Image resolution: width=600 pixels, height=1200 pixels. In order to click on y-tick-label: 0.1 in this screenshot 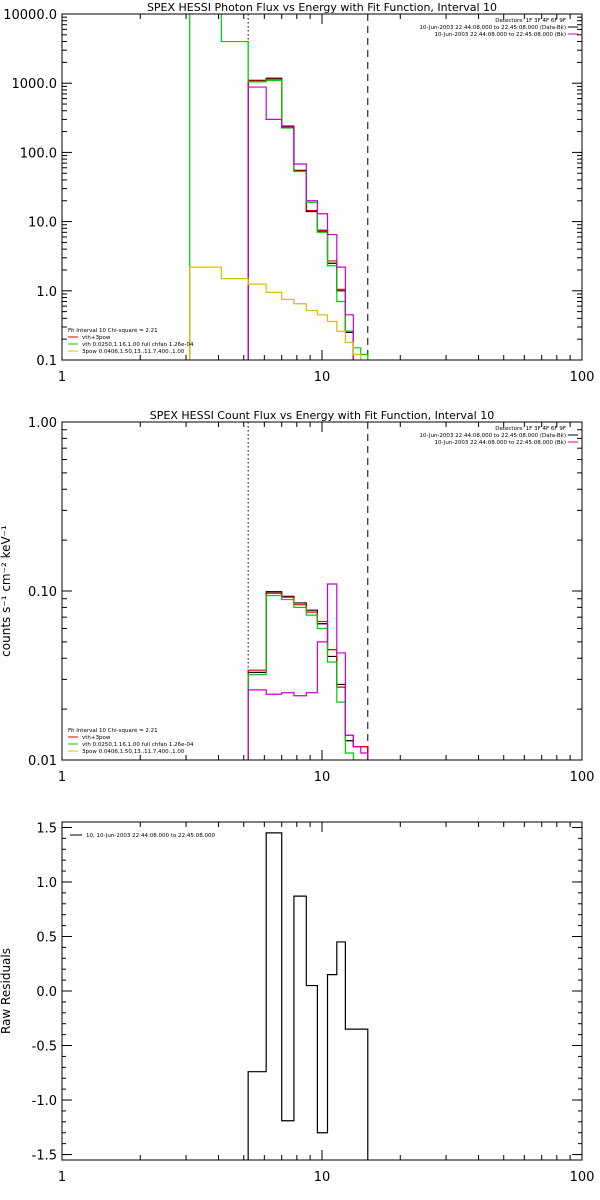, I will do `click(46, 361)`.